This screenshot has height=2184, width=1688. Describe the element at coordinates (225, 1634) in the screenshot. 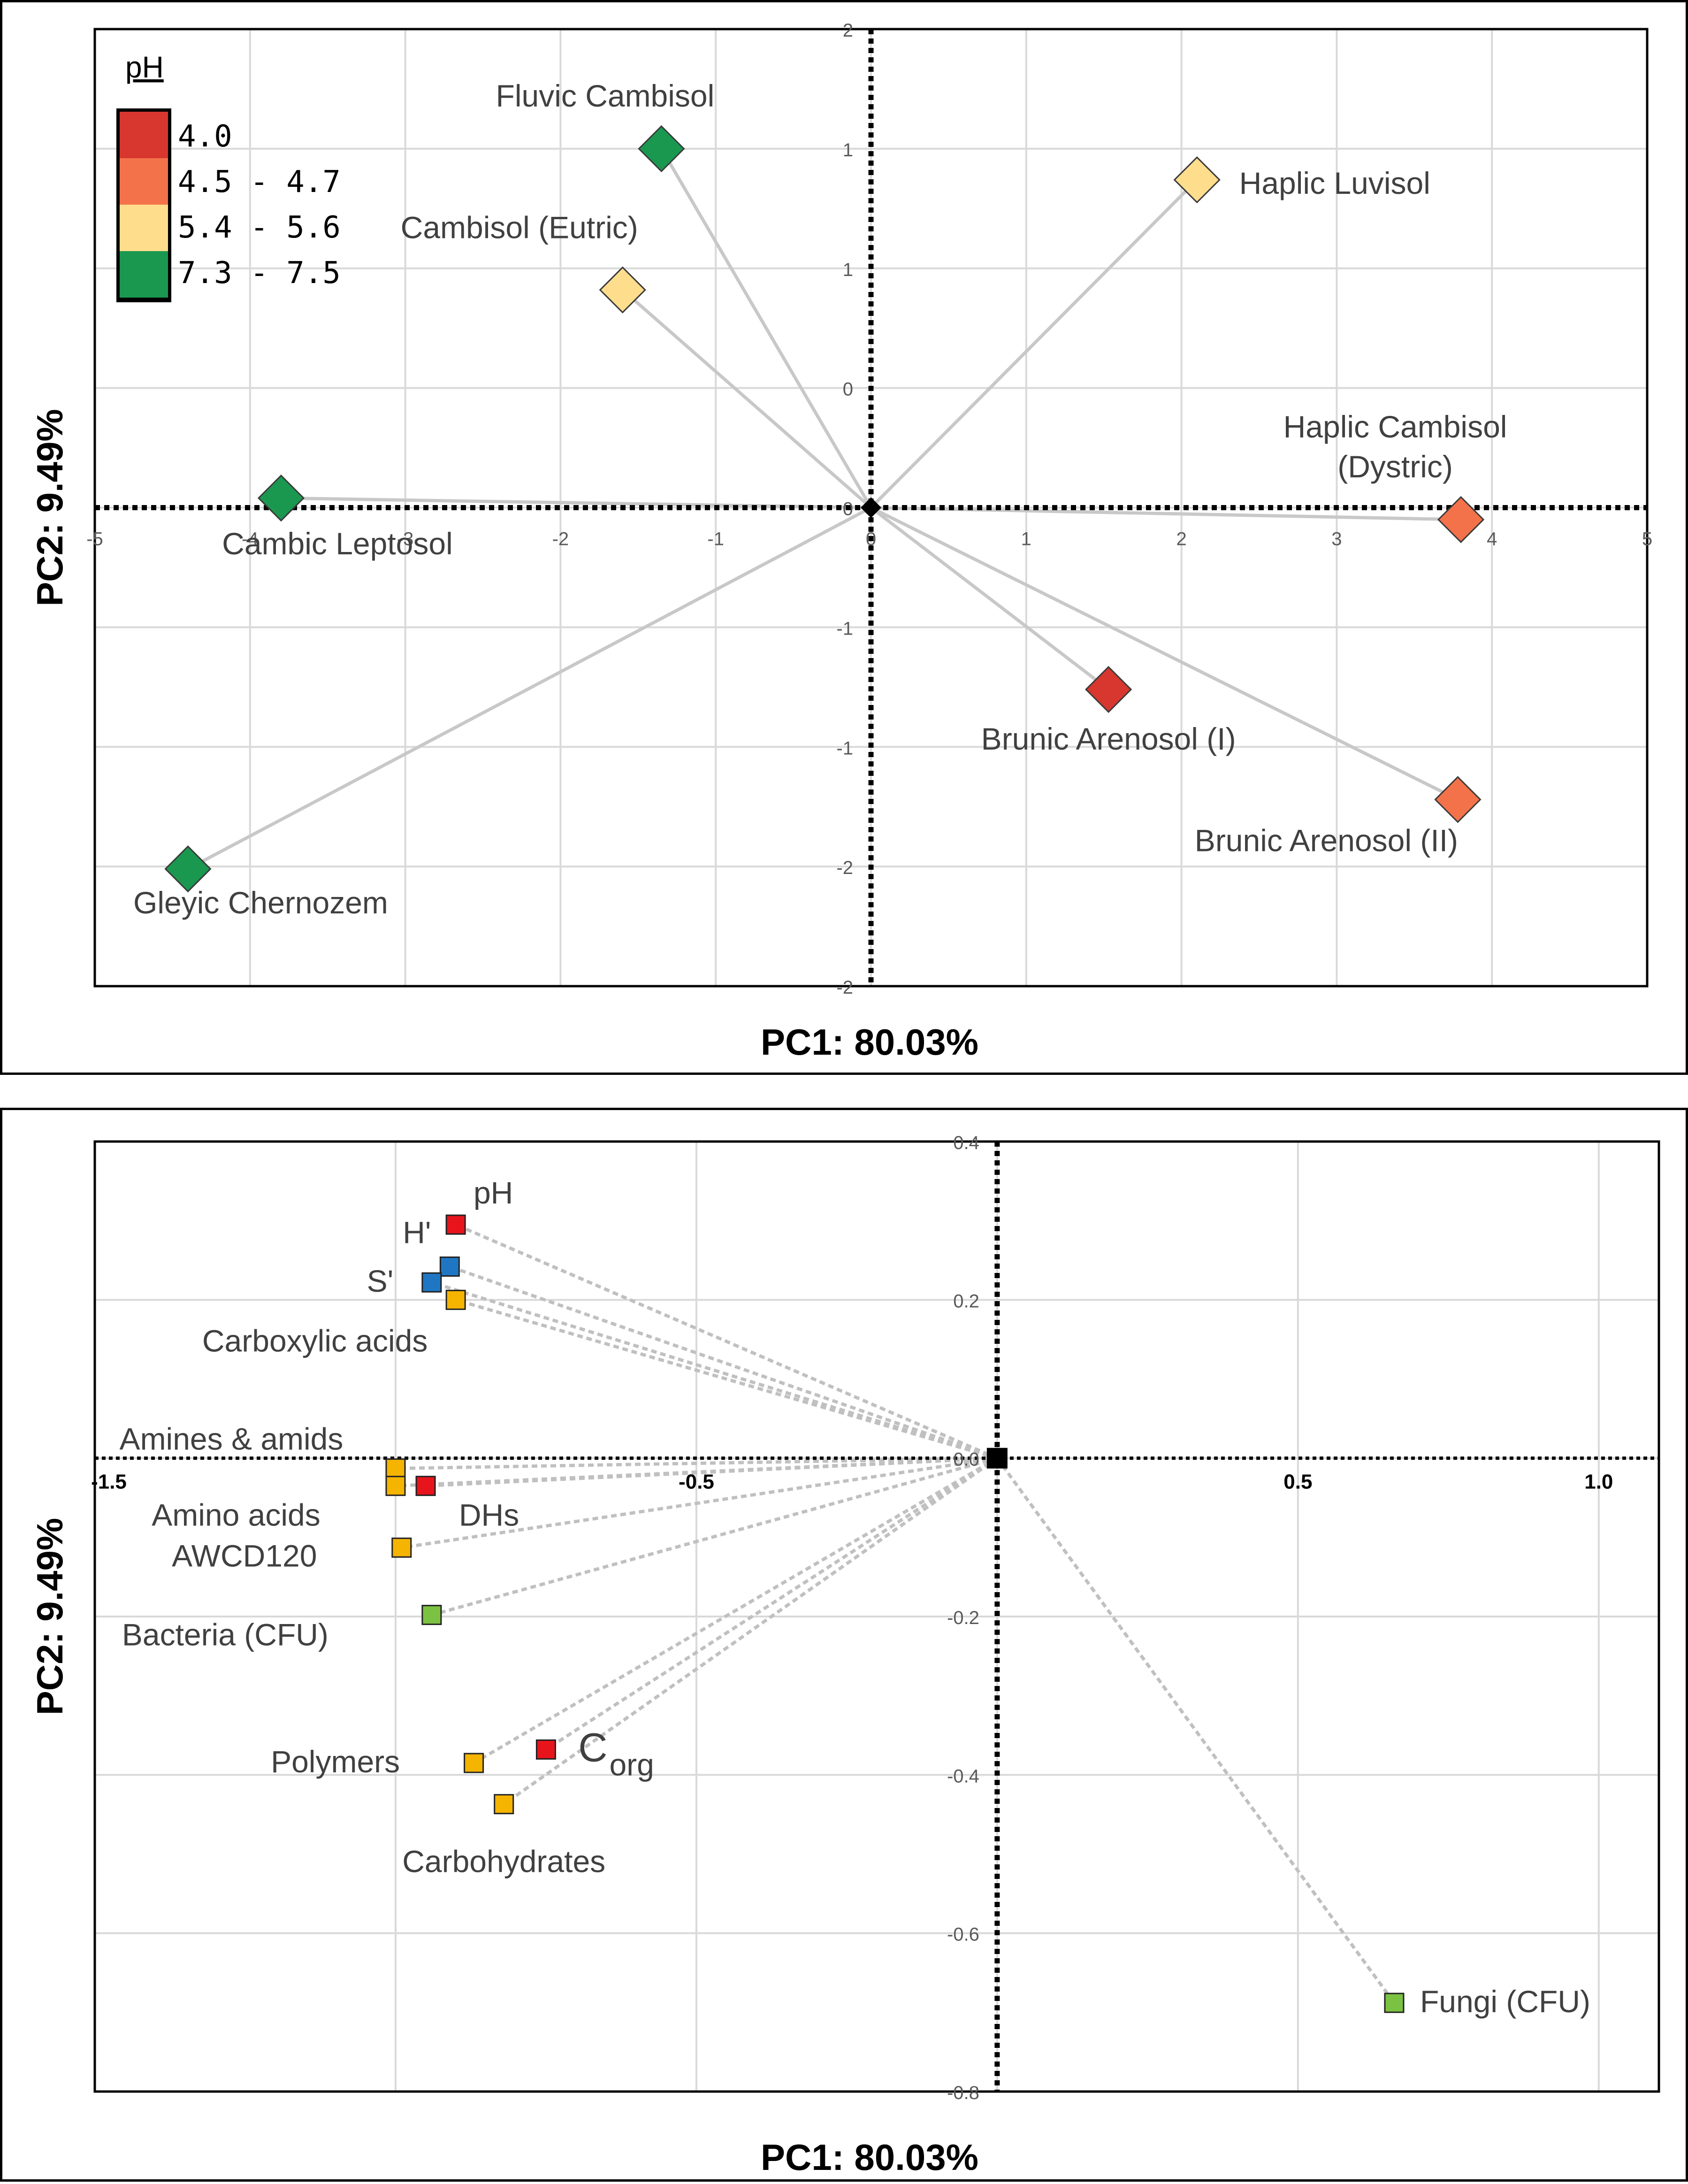

I see `point-label: Bacteria (CFU)` at that location.